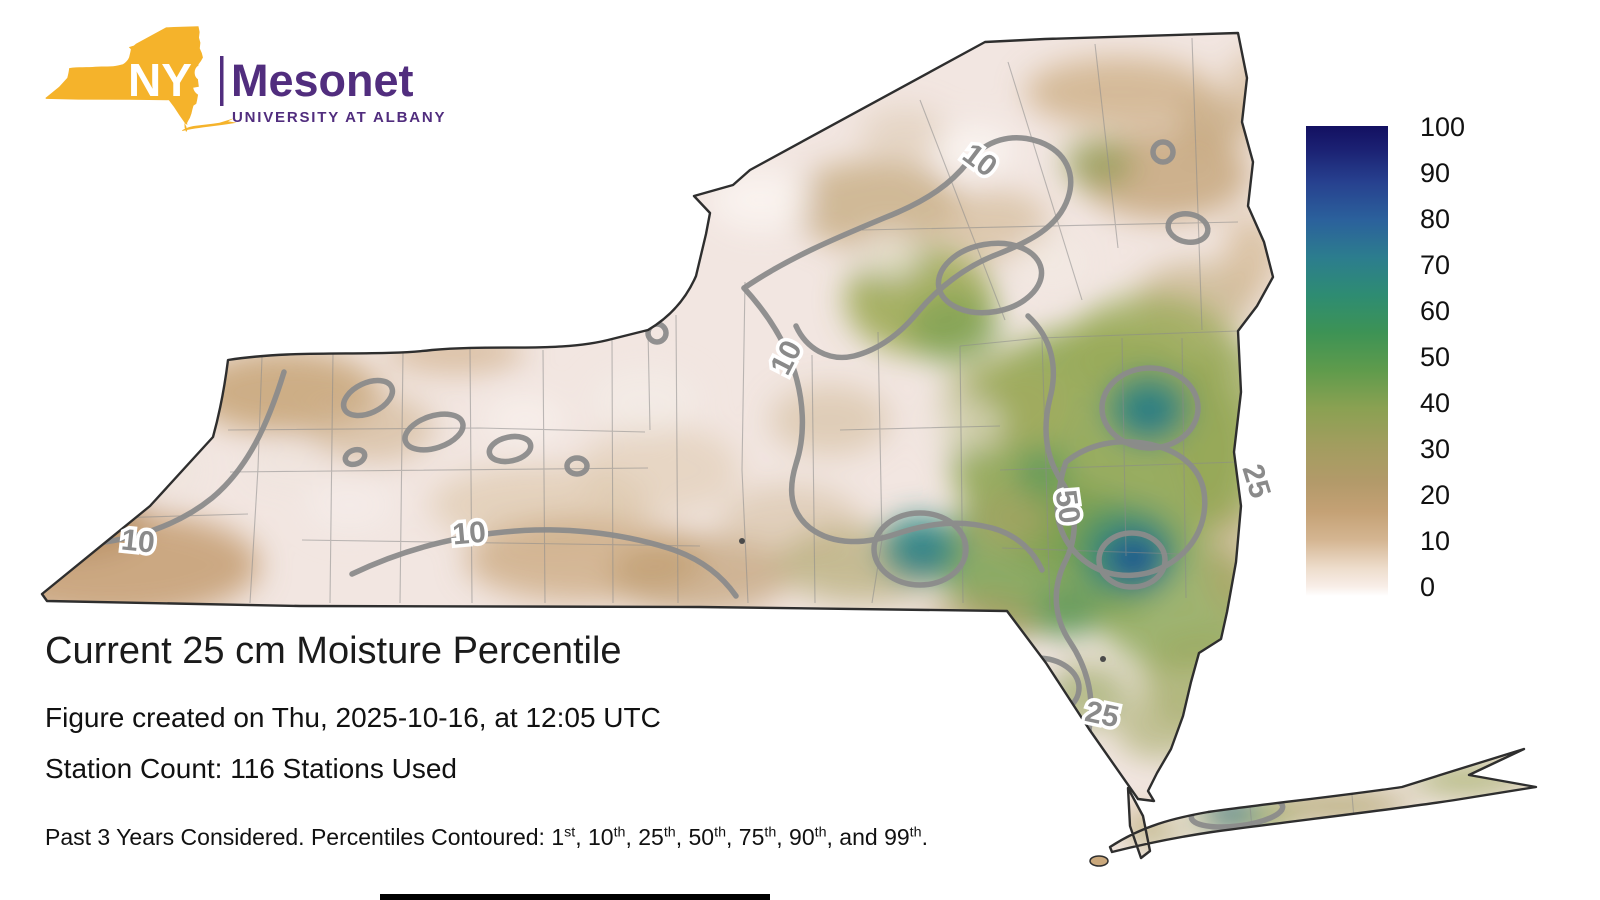 The image size is (1600, 900). I want to click on colorbar-tick: 20, so click(1435, 495).